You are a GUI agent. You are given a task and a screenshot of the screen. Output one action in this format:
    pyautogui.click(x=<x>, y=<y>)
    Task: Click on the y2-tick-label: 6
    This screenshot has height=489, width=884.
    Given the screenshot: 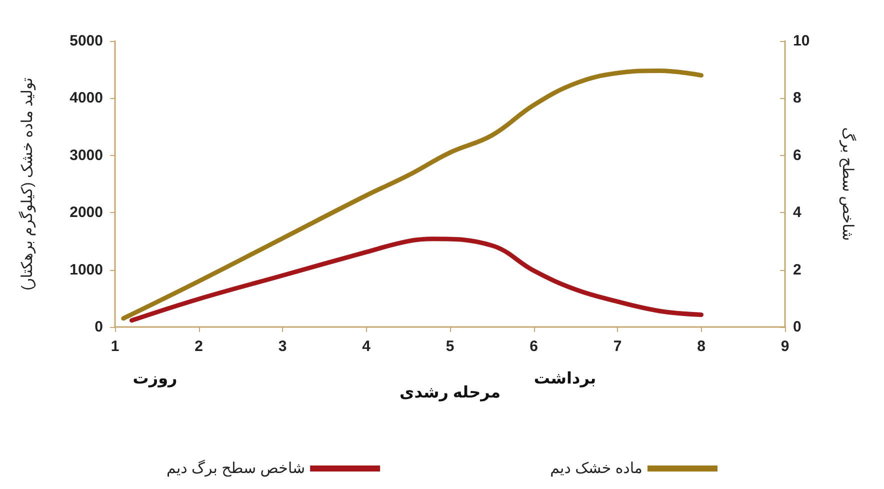 What is the action you would take?
    pyautogui.click(x=797, y=155)
    